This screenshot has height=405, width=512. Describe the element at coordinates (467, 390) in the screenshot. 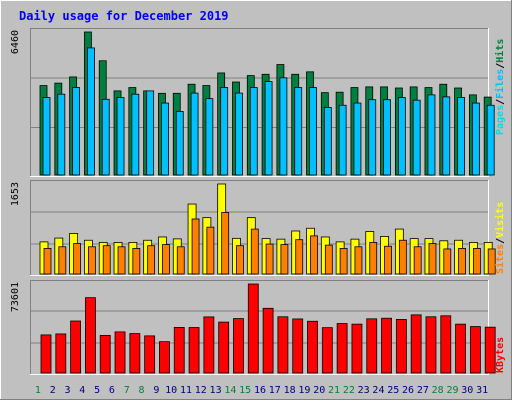

I see `x-tick-label: 30` at that location.